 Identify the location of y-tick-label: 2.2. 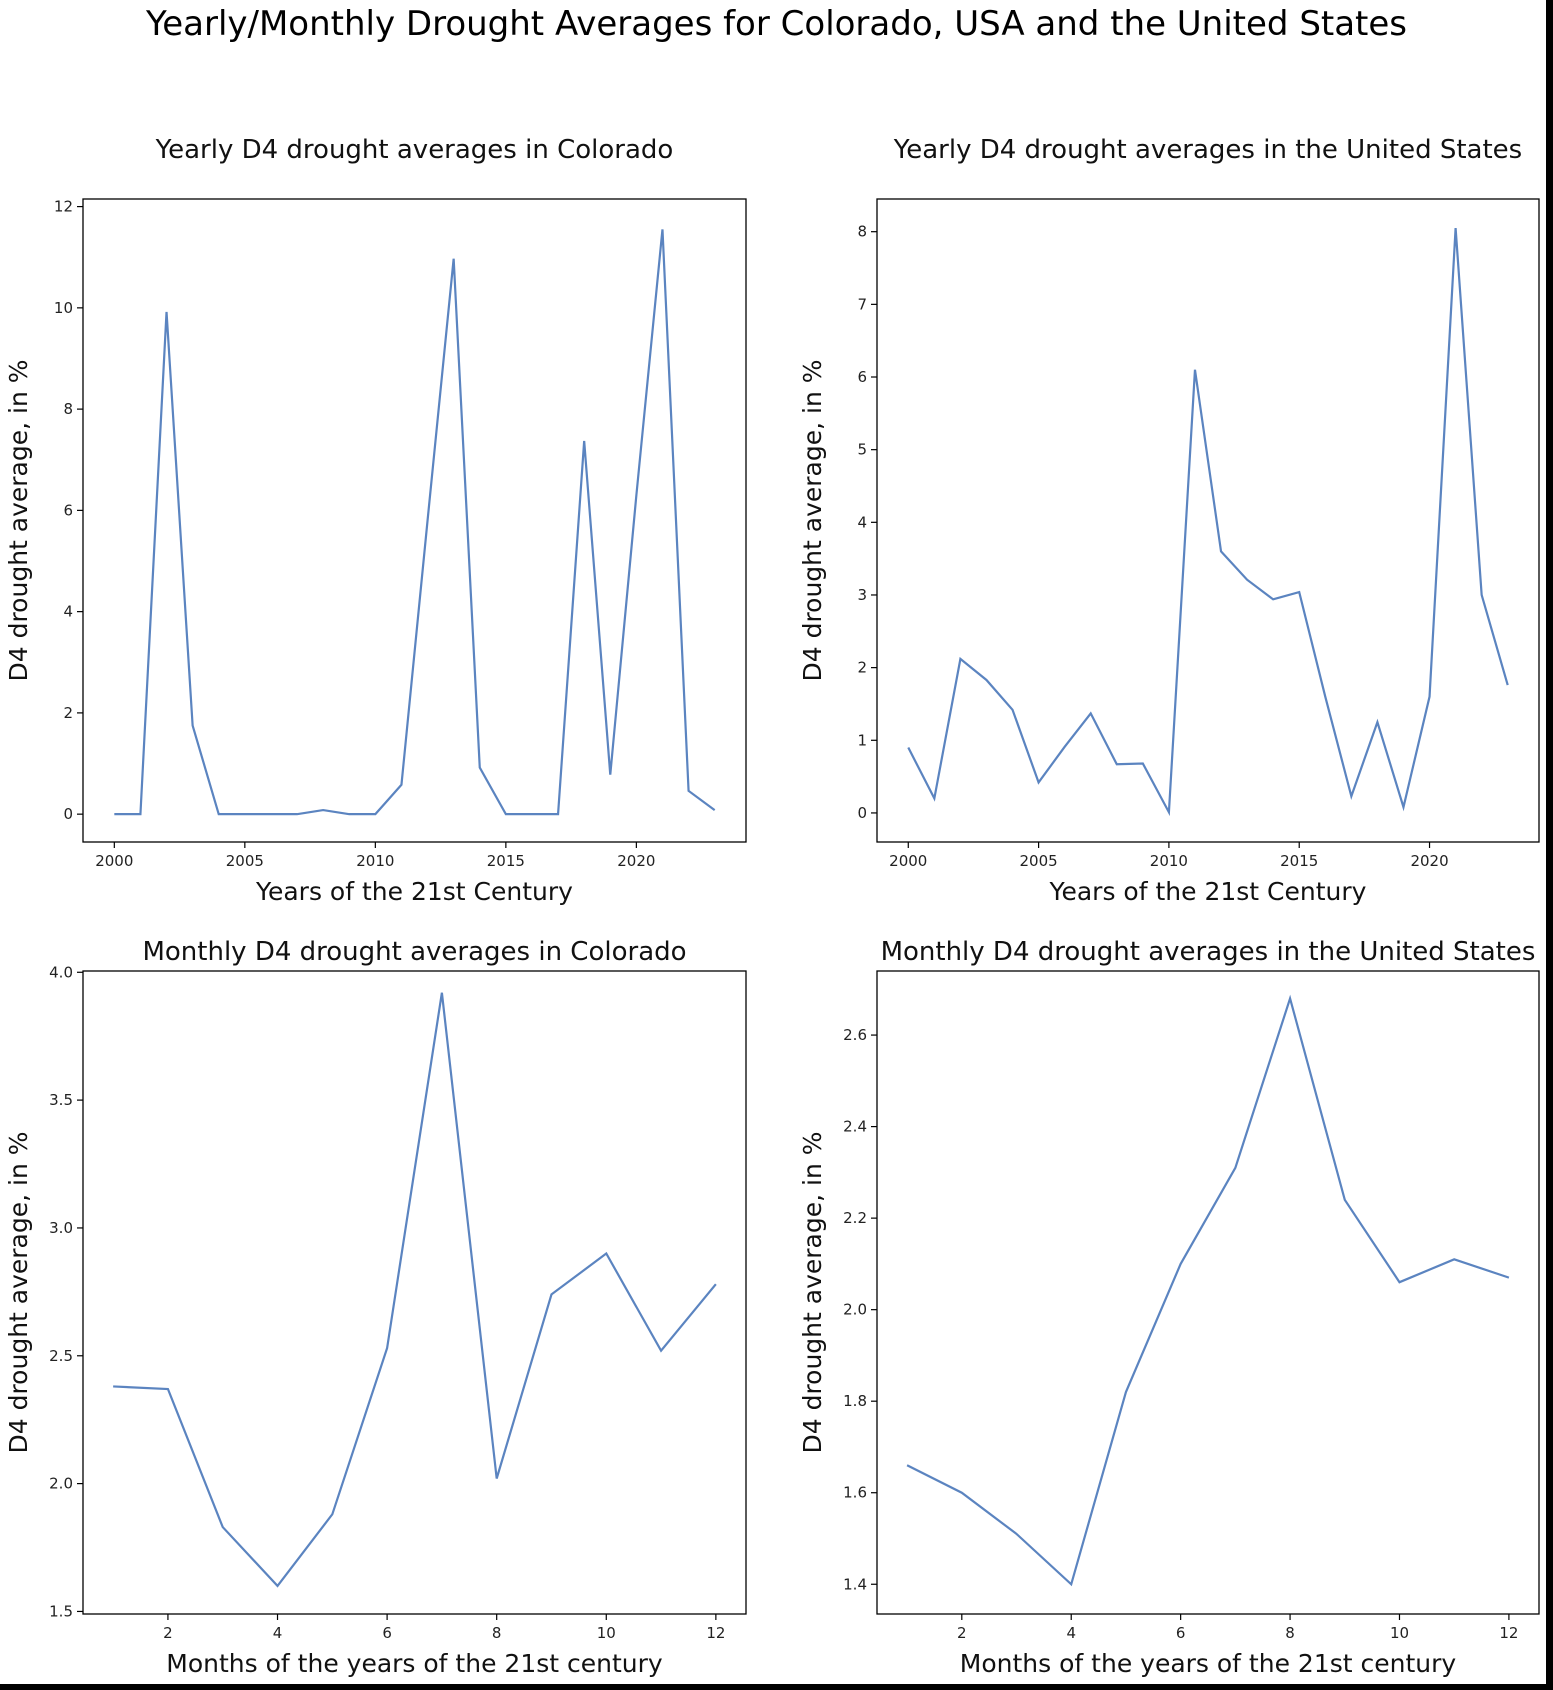
(855, 1218).